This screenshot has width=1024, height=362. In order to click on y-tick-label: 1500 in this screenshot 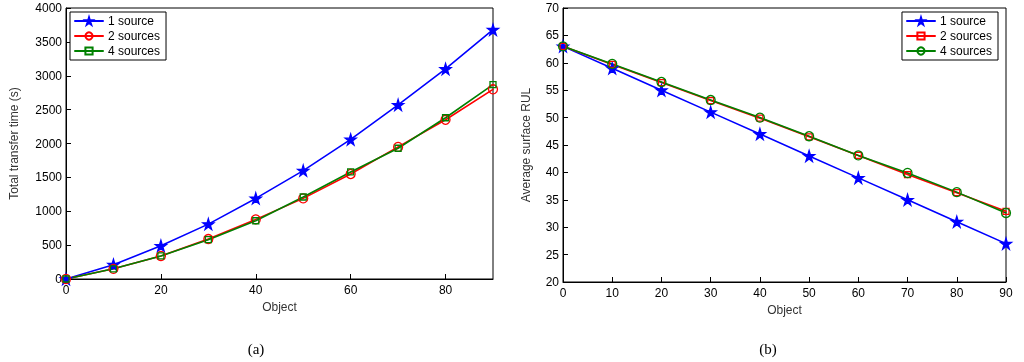, I will do `click(49, 177)`.